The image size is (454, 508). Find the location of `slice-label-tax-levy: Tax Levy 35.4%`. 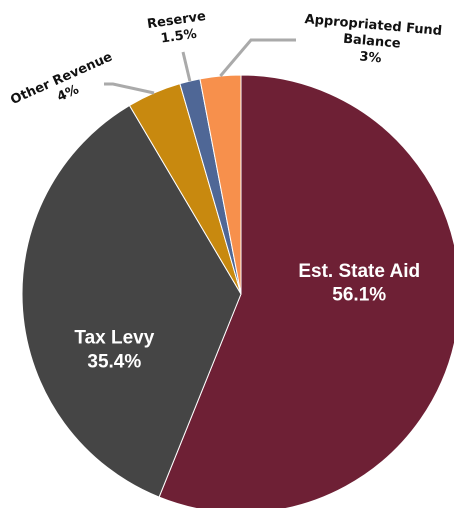

slice-label-tax-levy: Tax Levy 35.4% is located at coordinates (114, 350).